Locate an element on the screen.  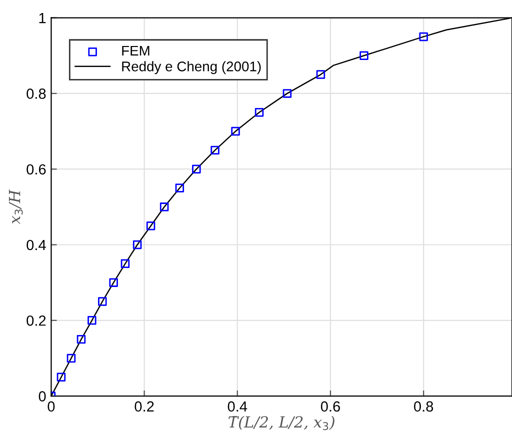
y-tick-label: 0.6 is located at coordinates (36, 169).